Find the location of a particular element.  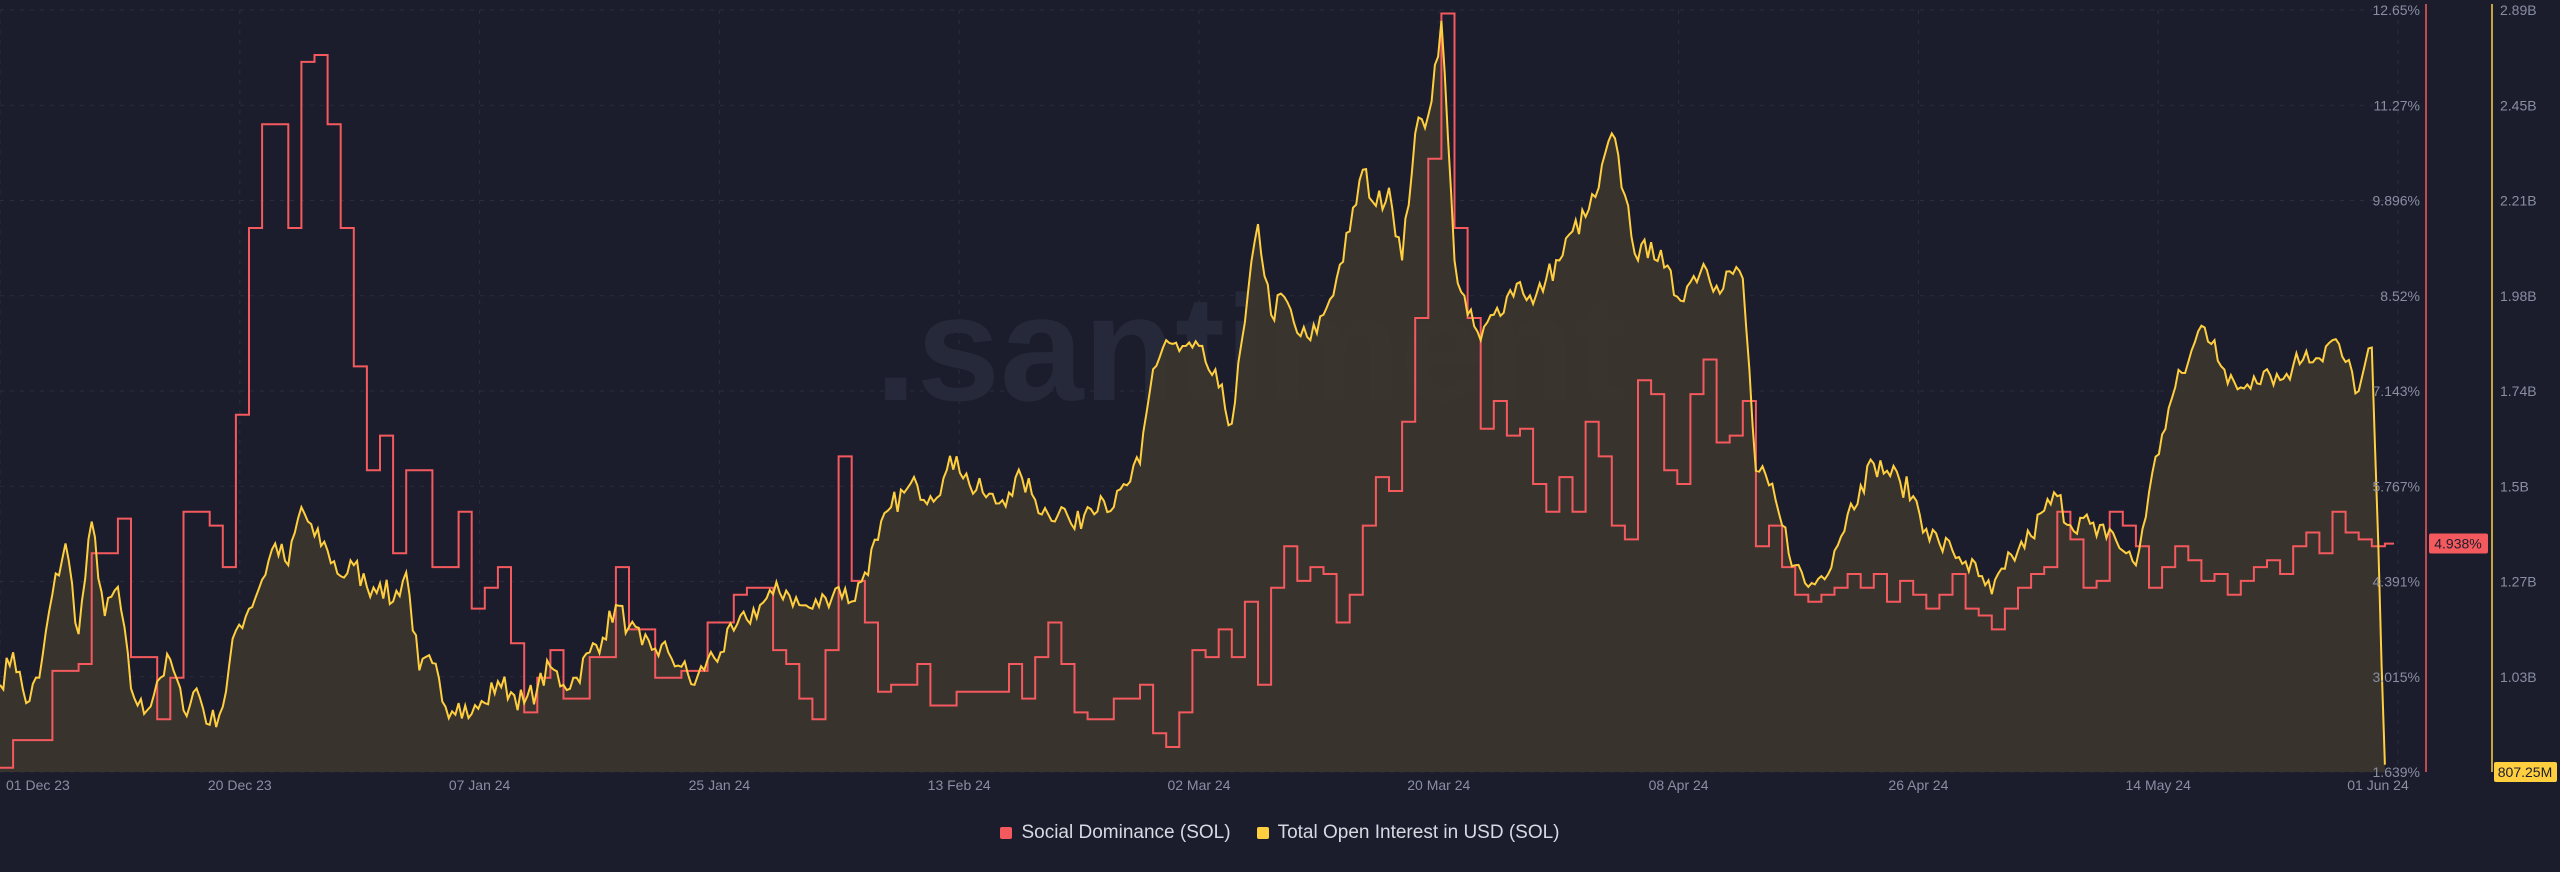

y-tick-oi: 1.74B is located at coordinates (2518, 391).